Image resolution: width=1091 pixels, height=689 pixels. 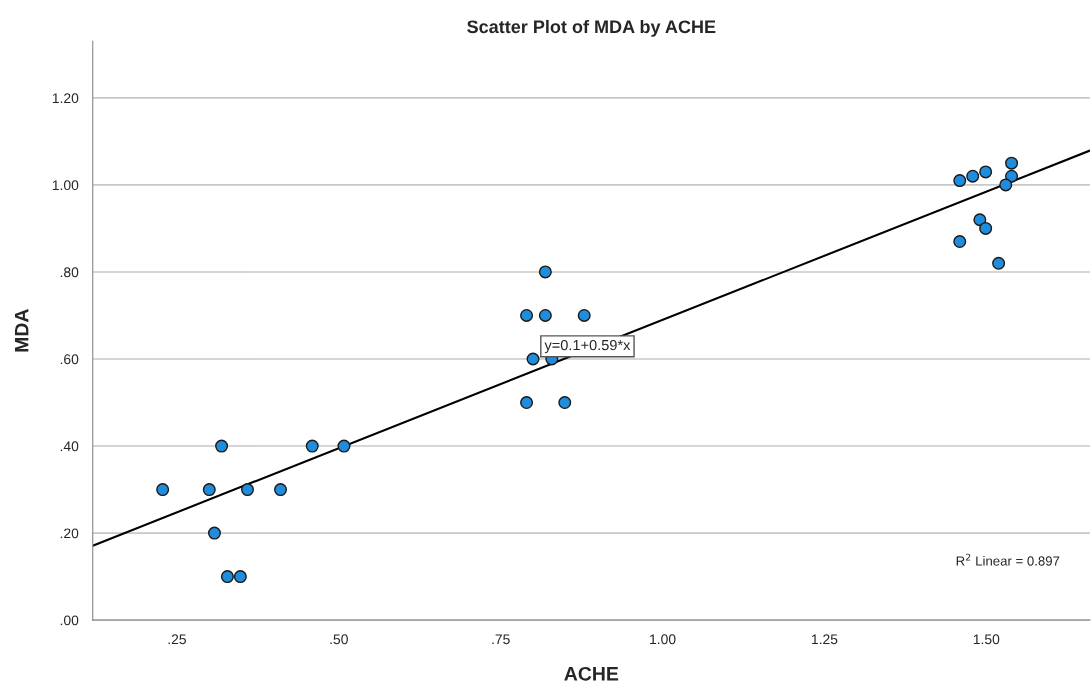 What do you see at coordinates (69, 359) in the screenshot?
I see `y-tick-label: .60` at bounding box center [69, 359].